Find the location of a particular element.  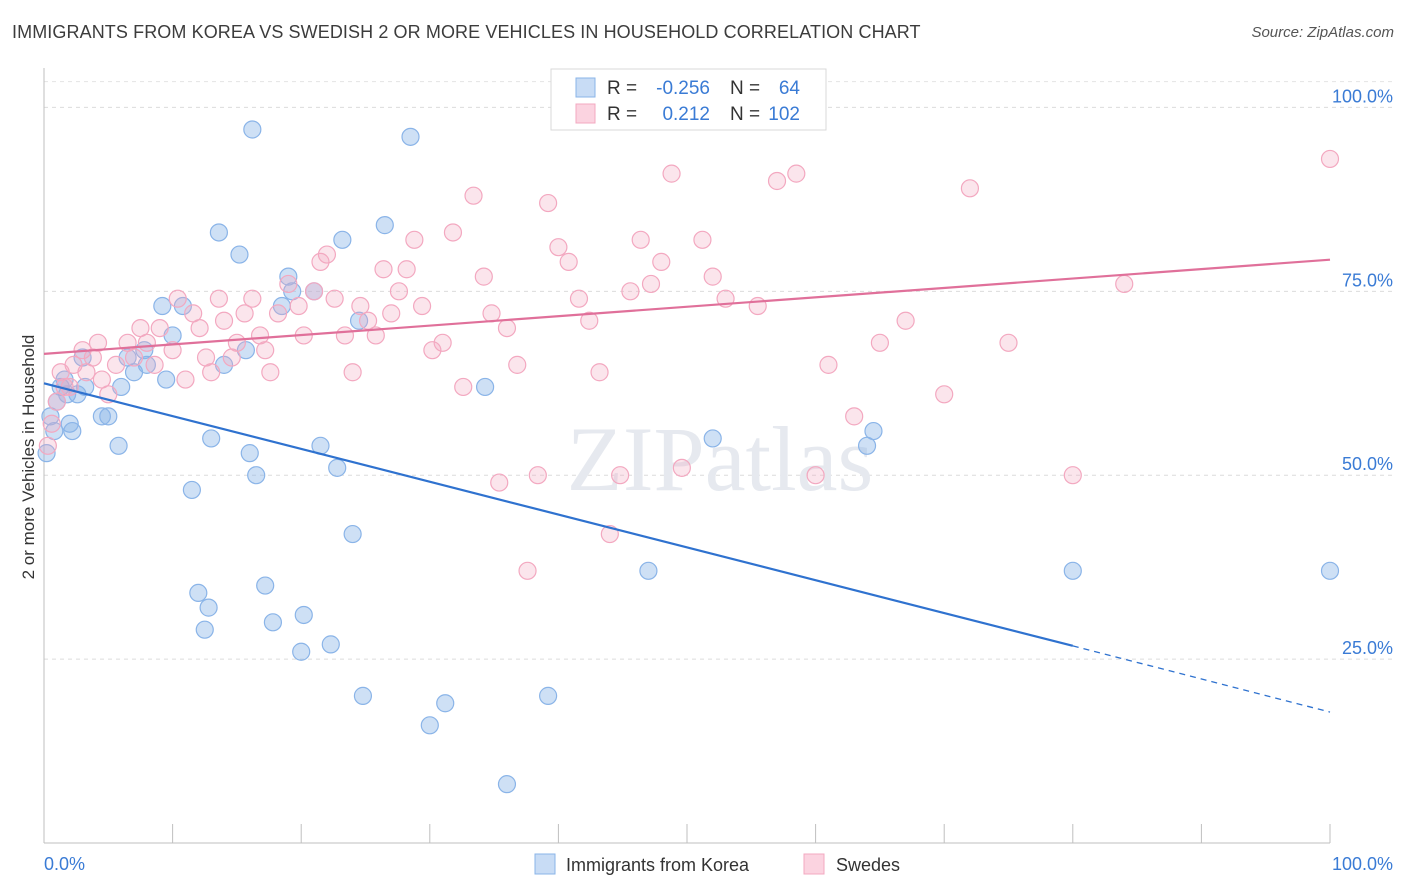

korea-trend-extrapolation is located at coordinates (1201, 679).